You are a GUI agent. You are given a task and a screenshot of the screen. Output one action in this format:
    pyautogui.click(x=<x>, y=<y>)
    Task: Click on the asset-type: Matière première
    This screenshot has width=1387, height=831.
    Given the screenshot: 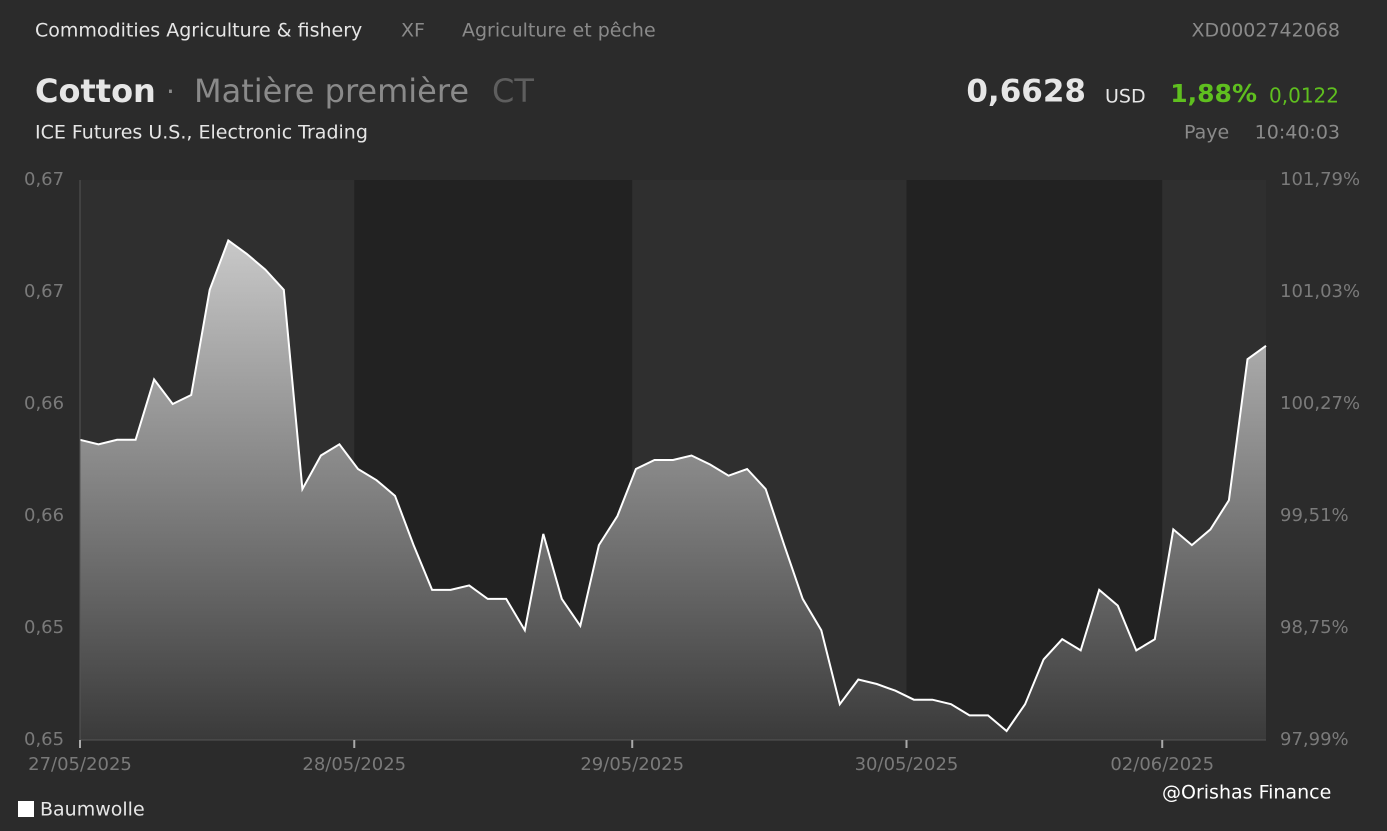 What is the action you would take?
    pyautogui.click(x=331, y=91)
    